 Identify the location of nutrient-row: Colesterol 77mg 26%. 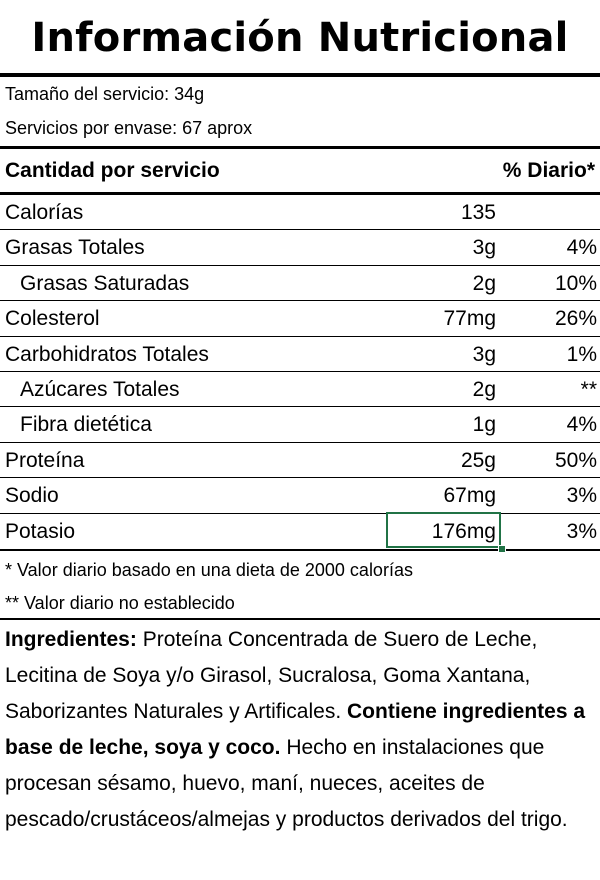
(300, 318).